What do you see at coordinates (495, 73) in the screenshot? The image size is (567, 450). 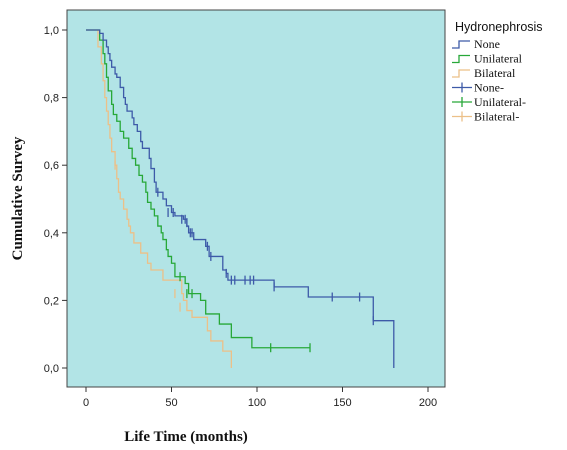 I see `legend-label: Bilateral` at bounding box center [495, 73].